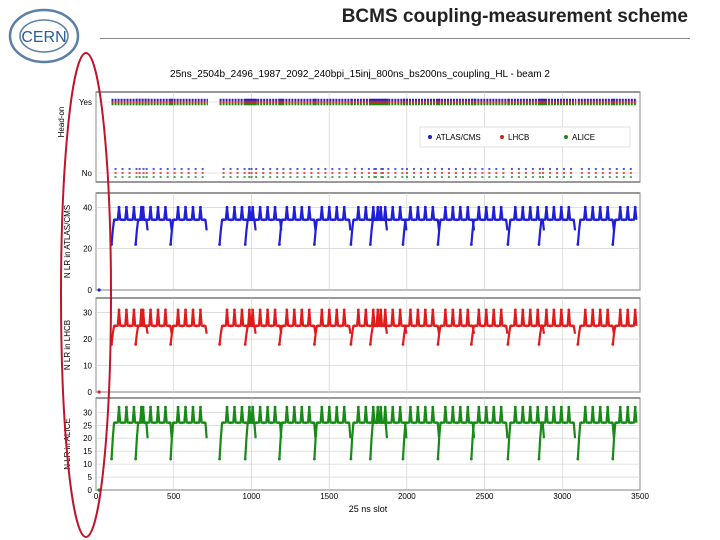 The image size is (720, 540). What do you see at coordinates (518, 137) in the screenshot?
I see `legend-label: LHCB` at bounding box center [518, 137].